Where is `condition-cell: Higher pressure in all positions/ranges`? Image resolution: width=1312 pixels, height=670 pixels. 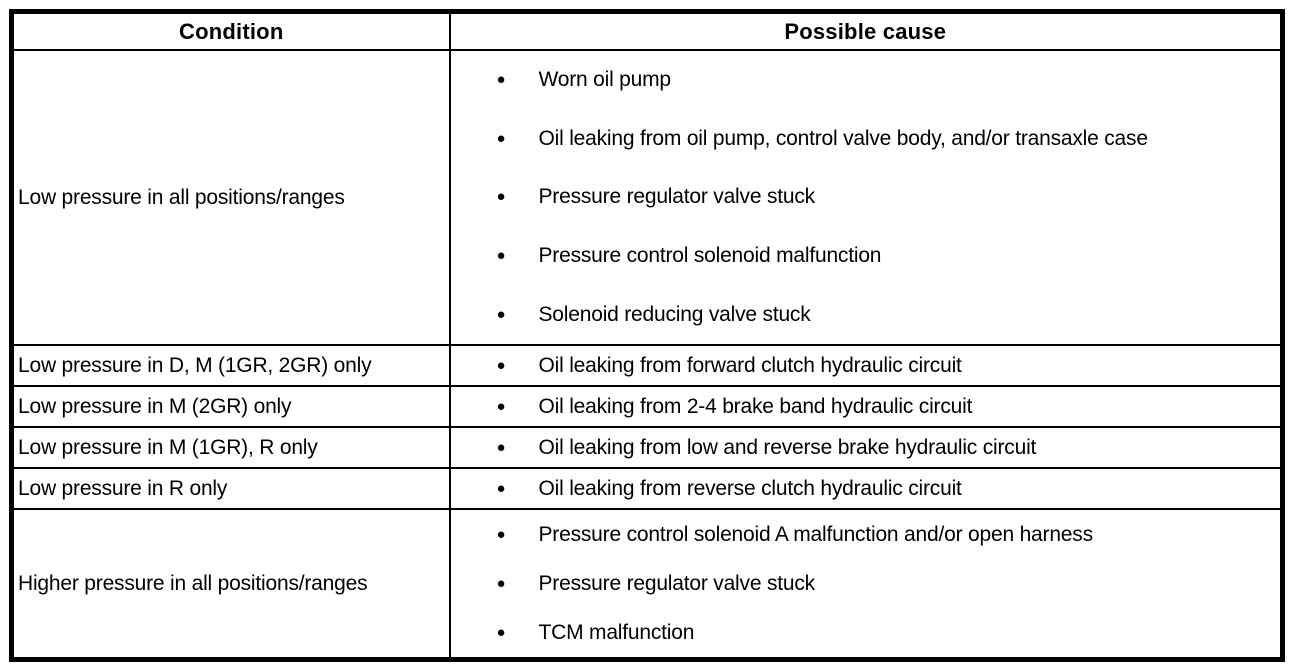
condition-cell: Higher pressure in all positions/ranges is located at coordinates (230, 584).